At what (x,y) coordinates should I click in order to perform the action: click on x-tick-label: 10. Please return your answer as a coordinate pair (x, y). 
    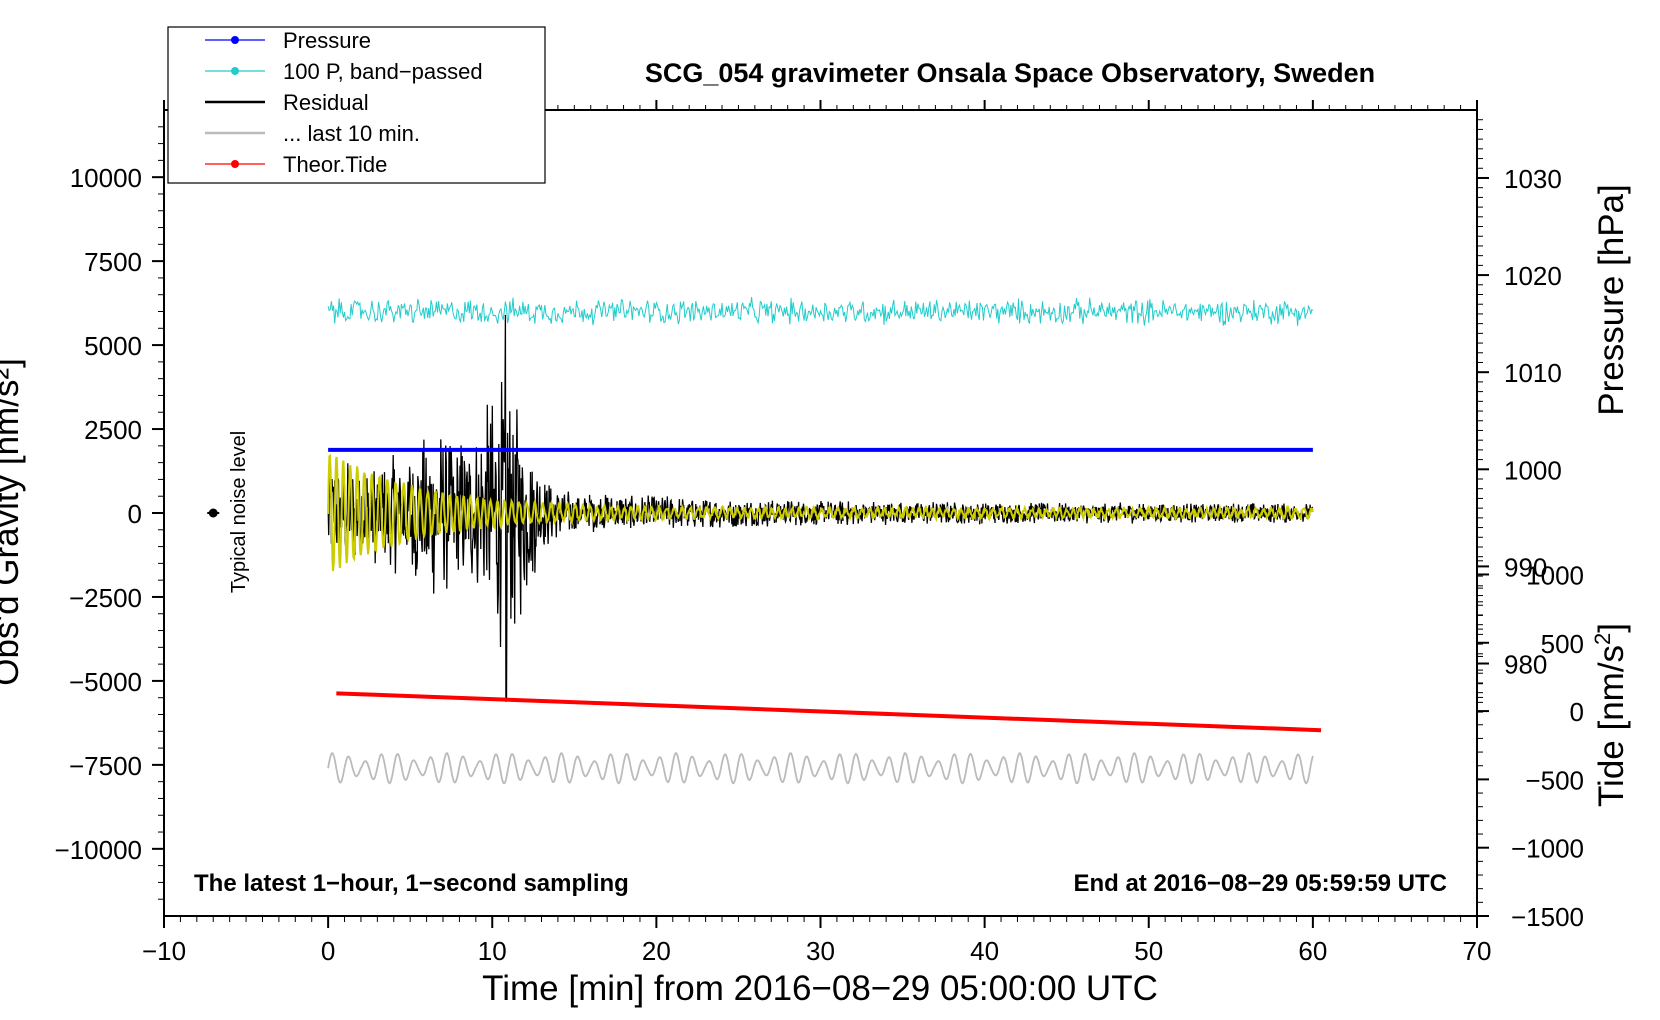
    Looking at the image, I should click on (492, 951).